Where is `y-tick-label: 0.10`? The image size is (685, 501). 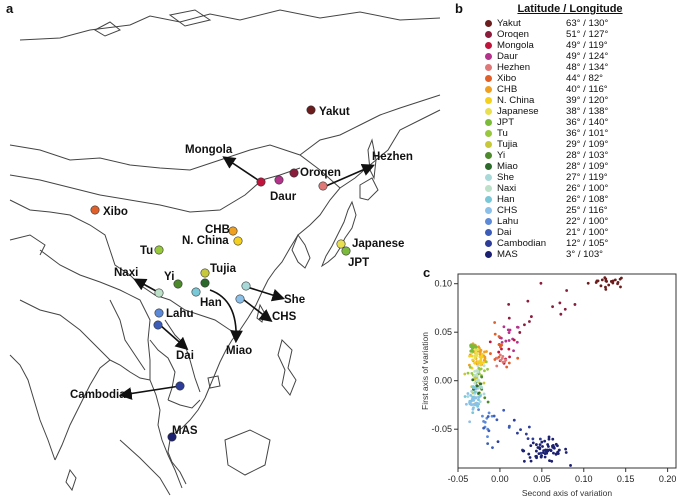 y-tick-label: 0.10 is located at coordinates (443, 284).